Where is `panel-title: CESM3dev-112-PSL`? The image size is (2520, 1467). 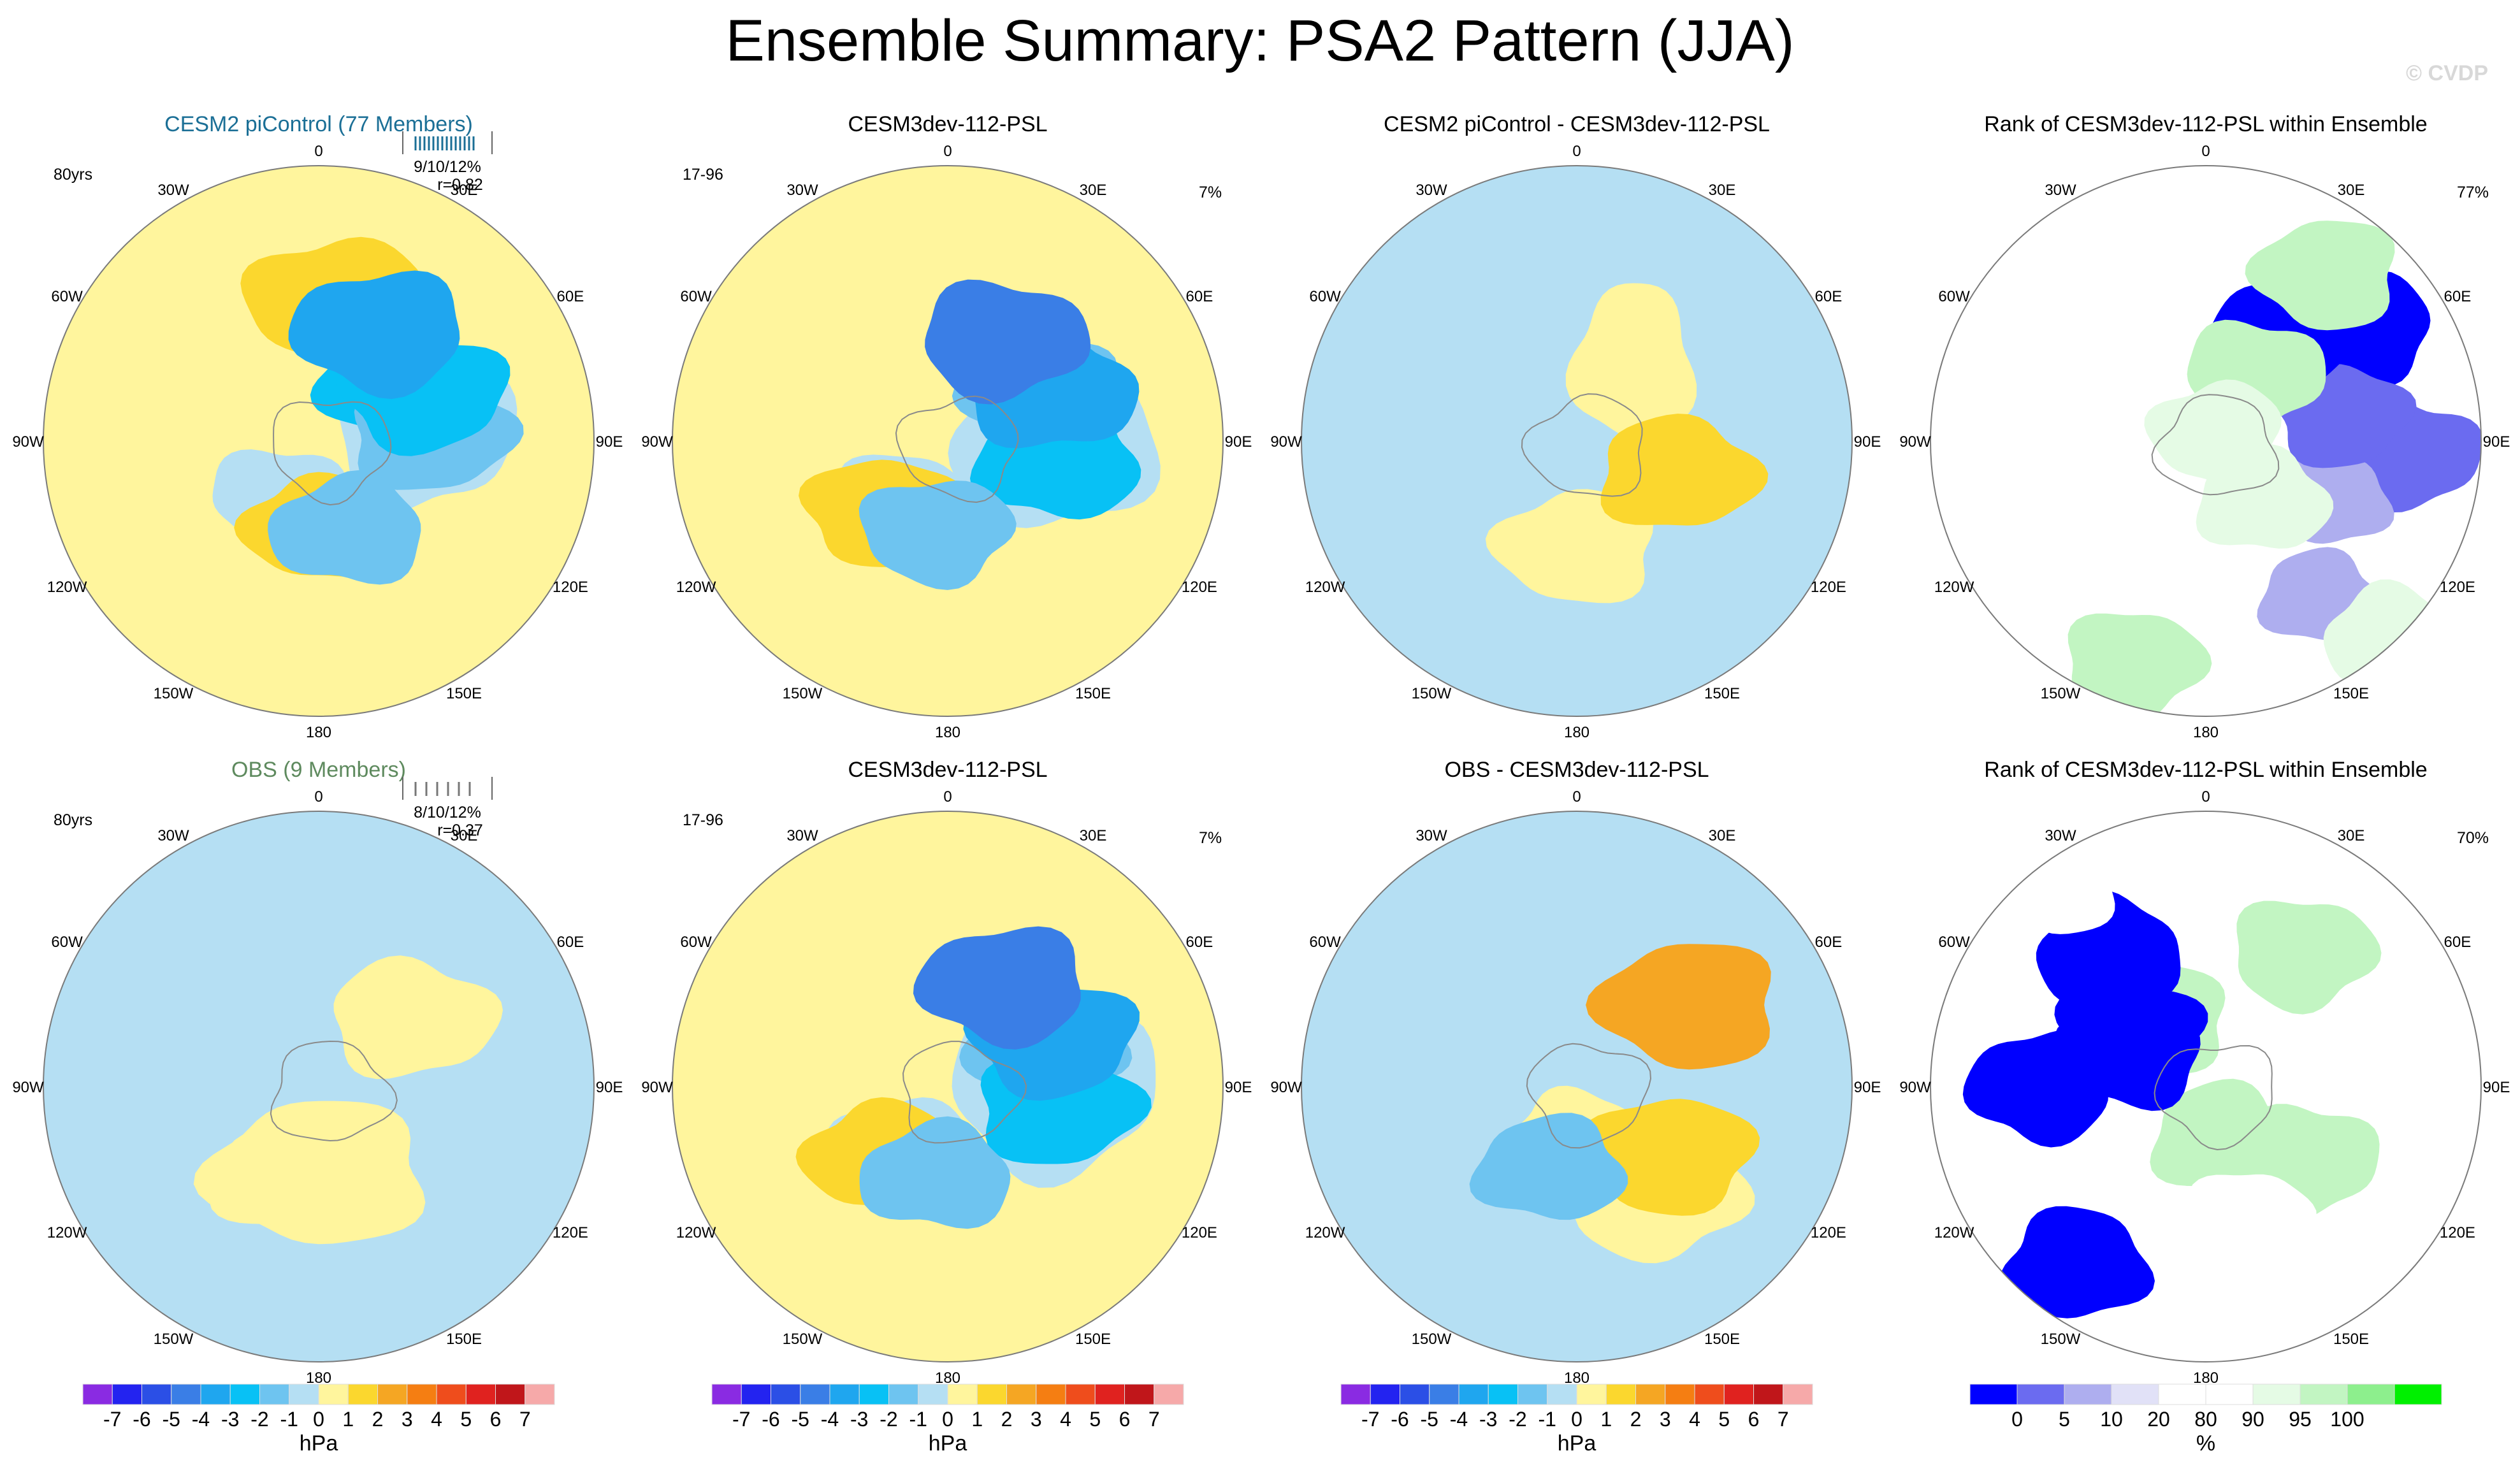 panel-title: CESM3dev-112-PSL is located at coordinates (947, 770).